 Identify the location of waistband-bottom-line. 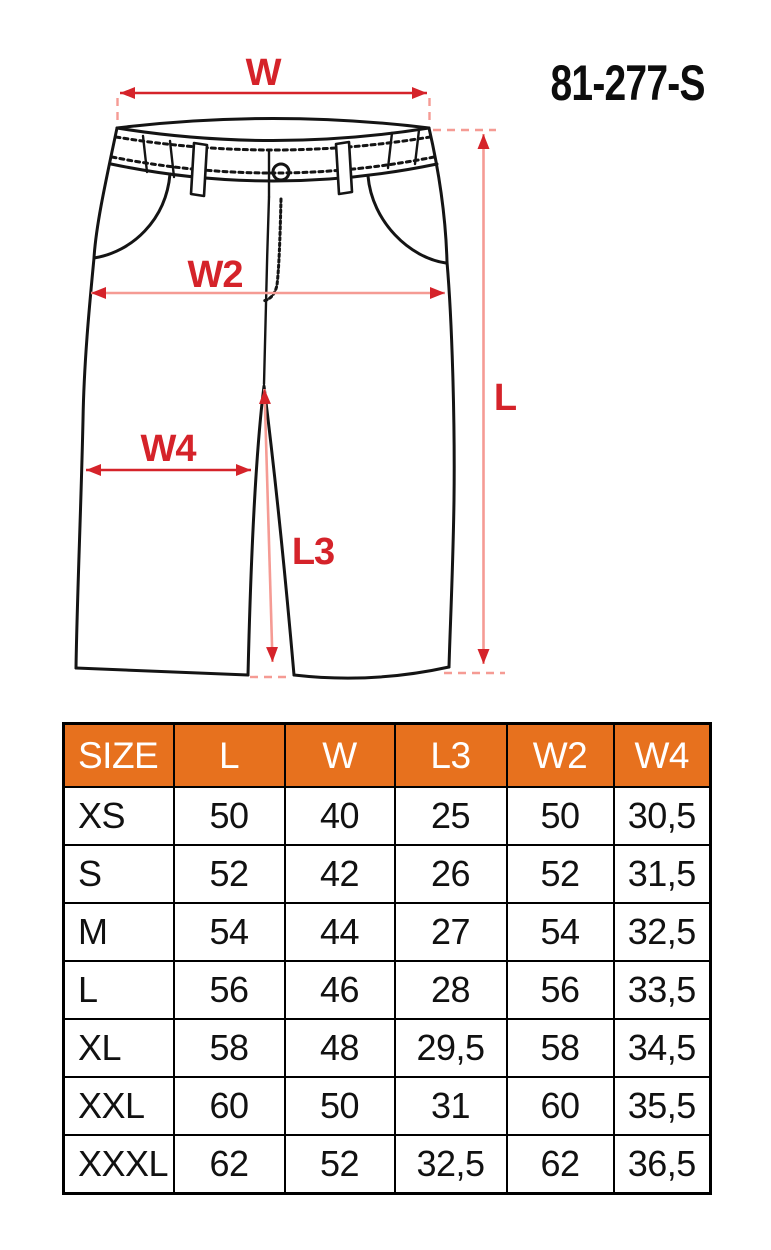
(274, 172).